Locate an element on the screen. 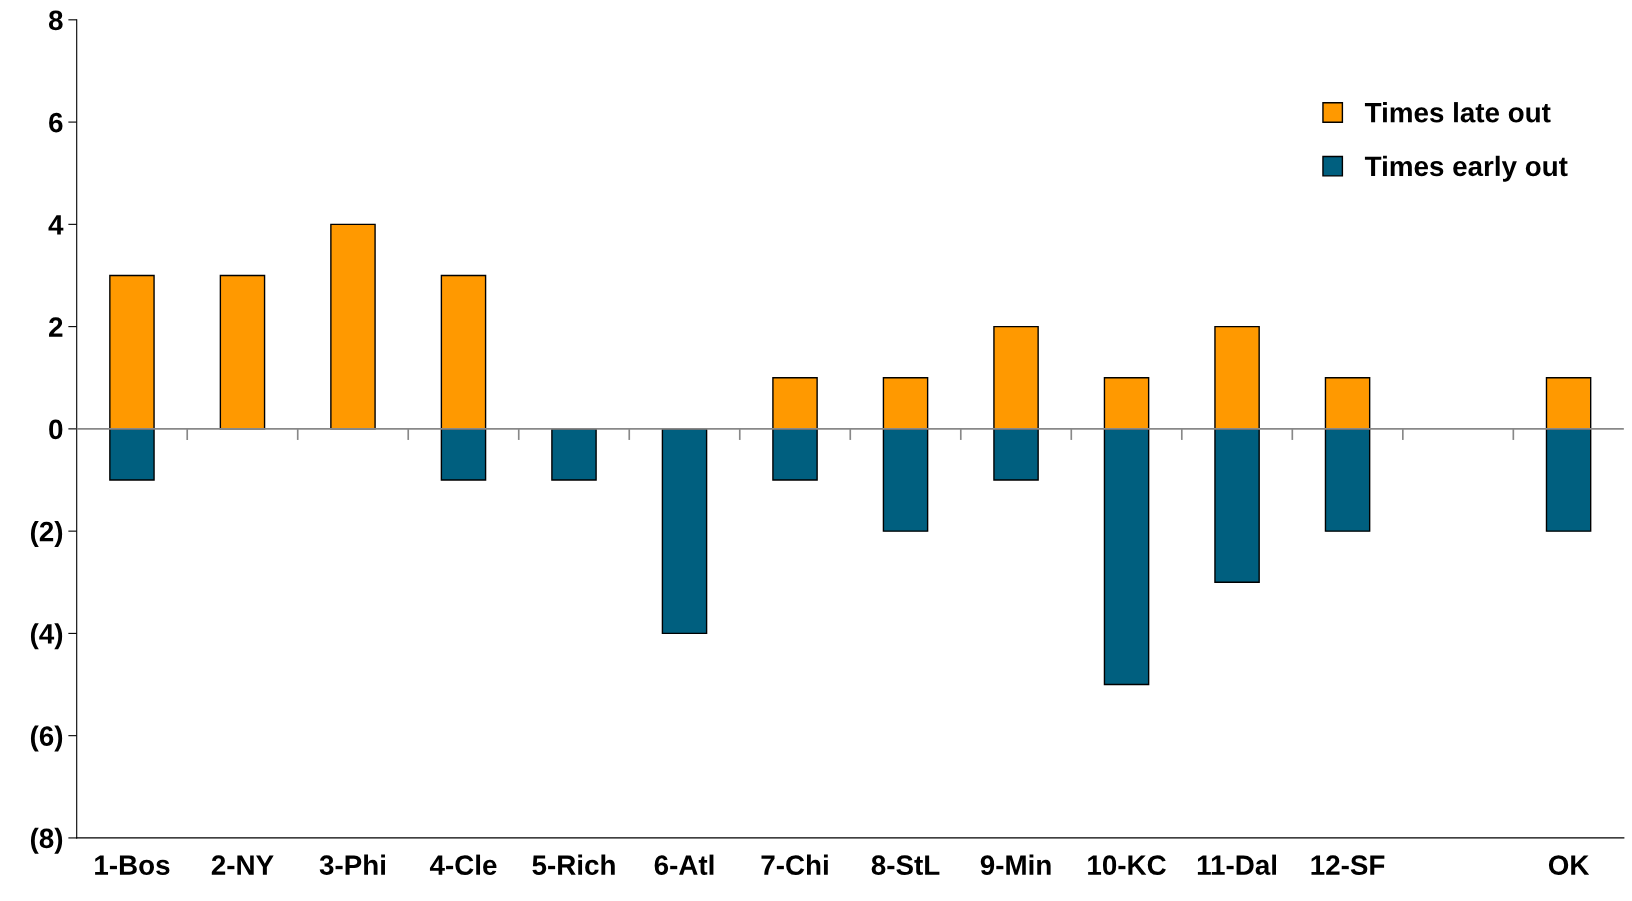 The height and width of the screenshot is (901, 1632). x-tick-label: 7-Chi is located at coordinates (794, 864).